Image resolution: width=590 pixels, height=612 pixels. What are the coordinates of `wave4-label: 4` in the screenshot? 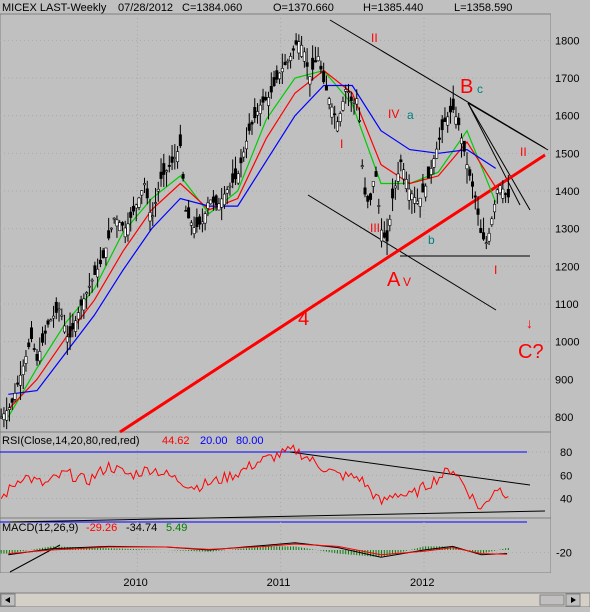 It's located at (303, 319).